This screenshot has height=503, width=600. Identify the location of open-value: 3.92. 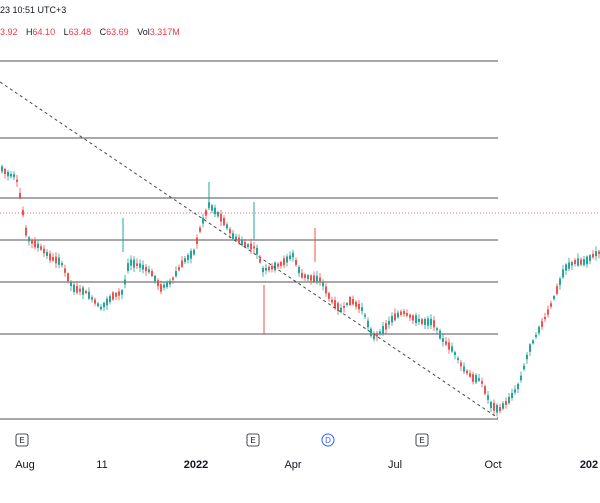
(9, 32).